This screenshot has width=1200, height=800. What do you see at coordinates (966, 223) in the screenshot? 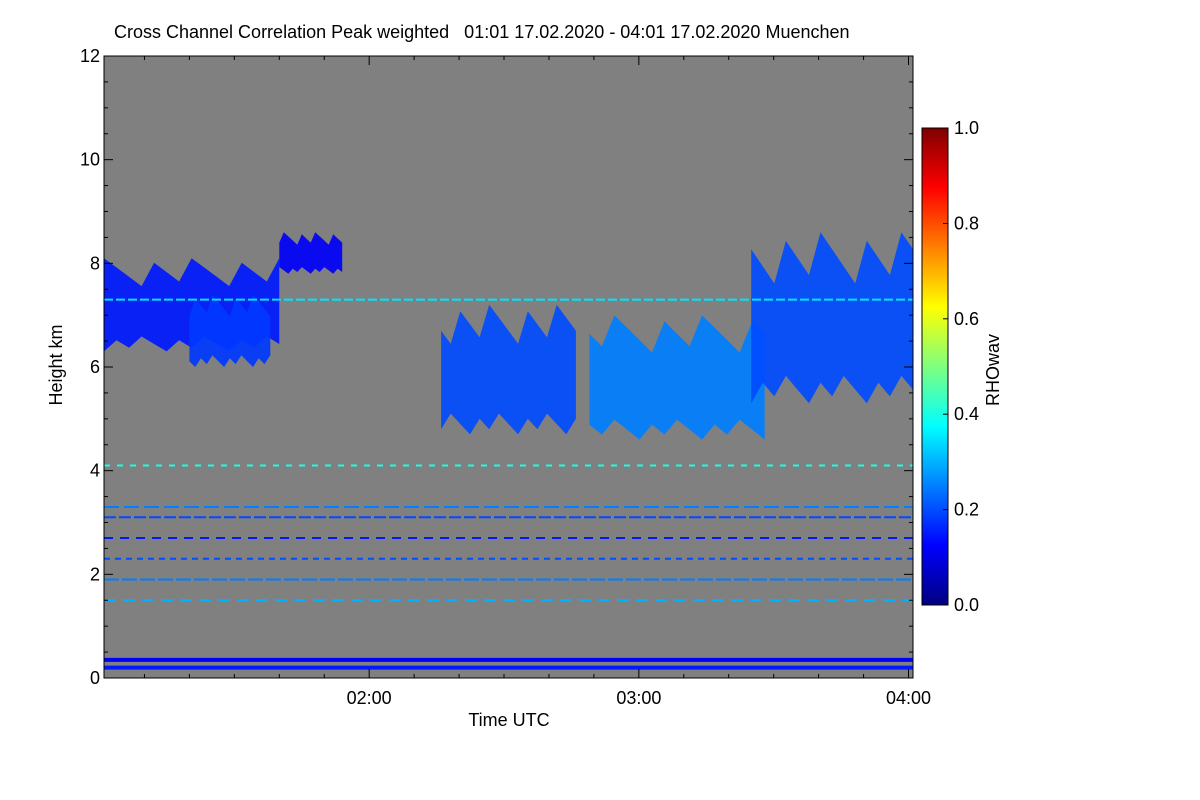
I see `colorbar-tick-label: 0.8` at bounding box center [966, 223].